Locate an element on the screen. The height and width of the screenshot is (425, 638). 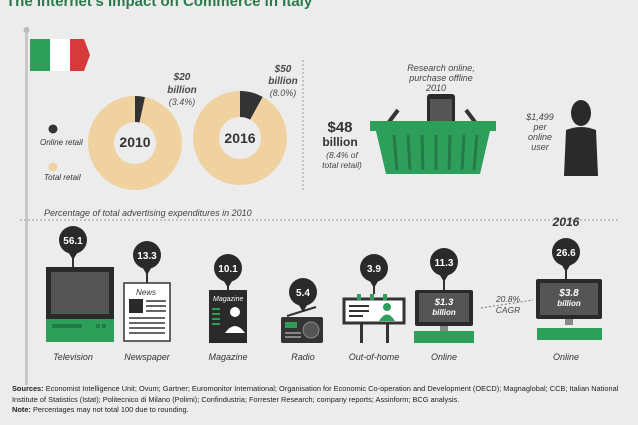
note-label: Note: is located at coordinates (21, 409).